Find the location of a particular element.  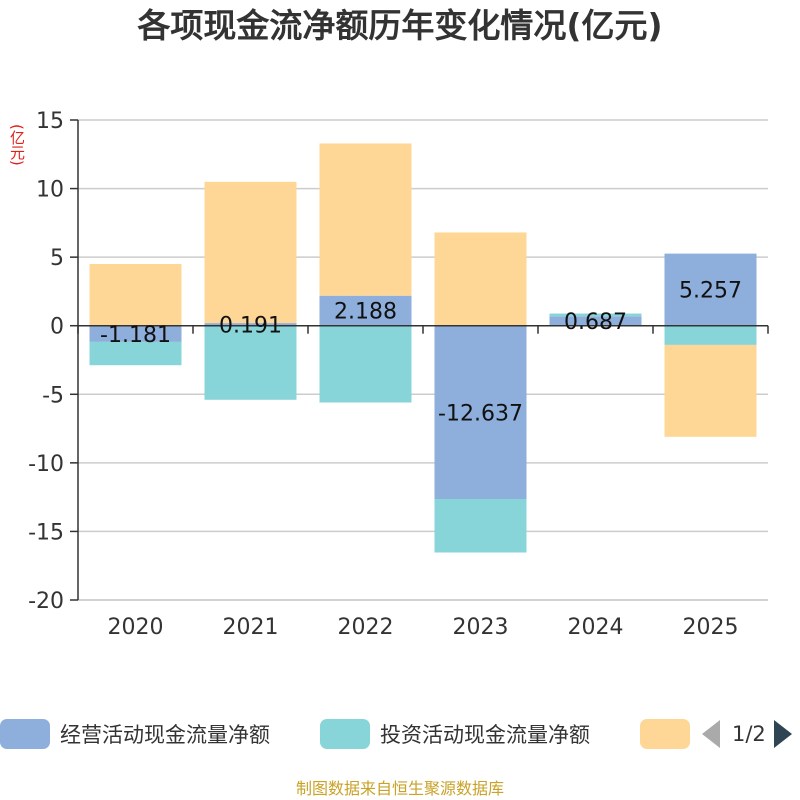

data-label-2025: 5.257 is located at coordinates (710, 291).